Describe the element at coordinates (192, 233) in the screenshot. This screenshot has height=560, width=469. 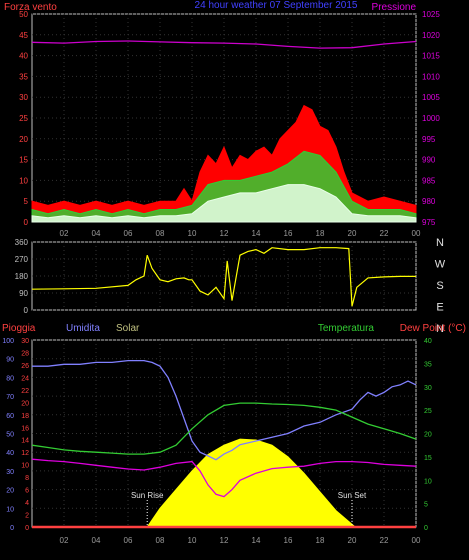
I see `wind-x-tick-label: 10` at that location.